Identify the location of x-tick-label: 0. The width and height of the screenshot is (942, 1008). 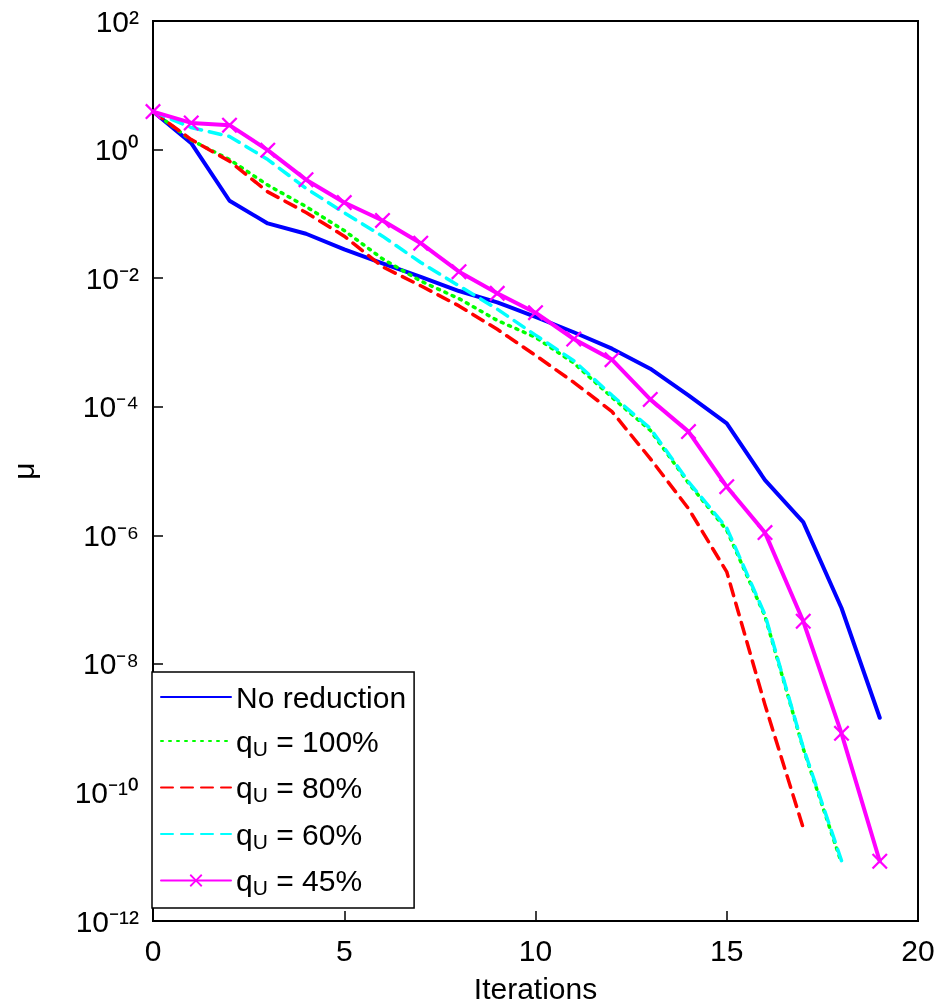
(153, 950).